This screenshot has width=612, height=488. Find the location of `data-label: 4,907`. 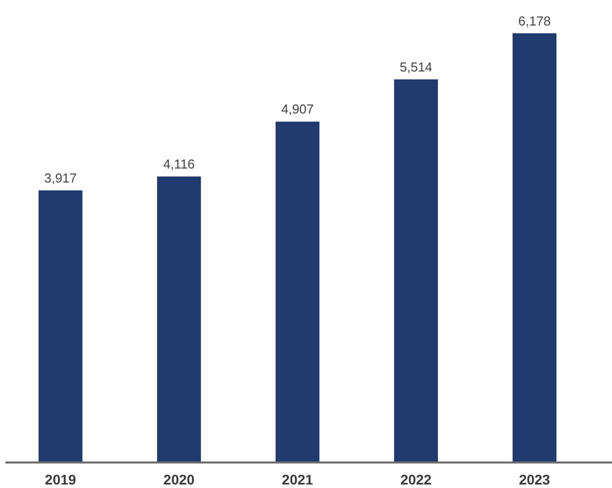

data-label: 4,907 is located at coordinates (297, 109).